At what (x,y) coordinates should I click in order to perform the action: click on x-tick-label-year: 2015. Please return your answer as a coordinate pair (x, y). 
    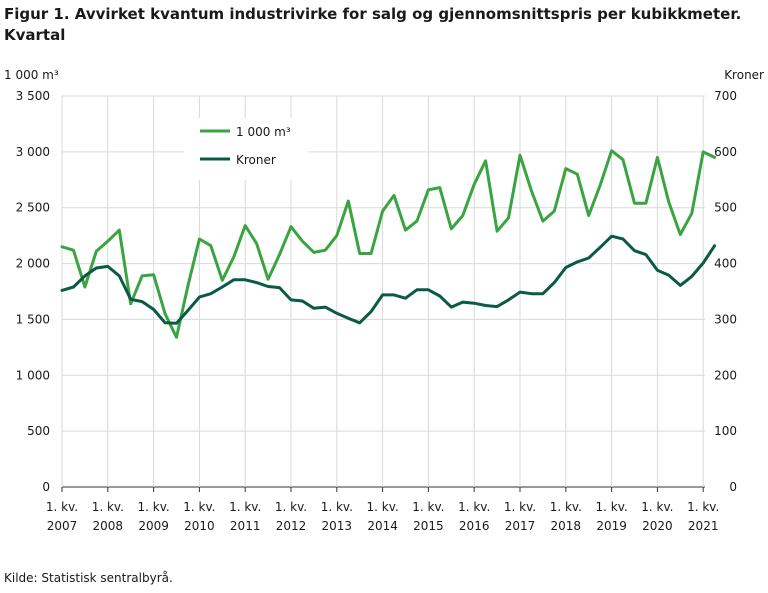
    Looking at the image, I should click on (428, 526).